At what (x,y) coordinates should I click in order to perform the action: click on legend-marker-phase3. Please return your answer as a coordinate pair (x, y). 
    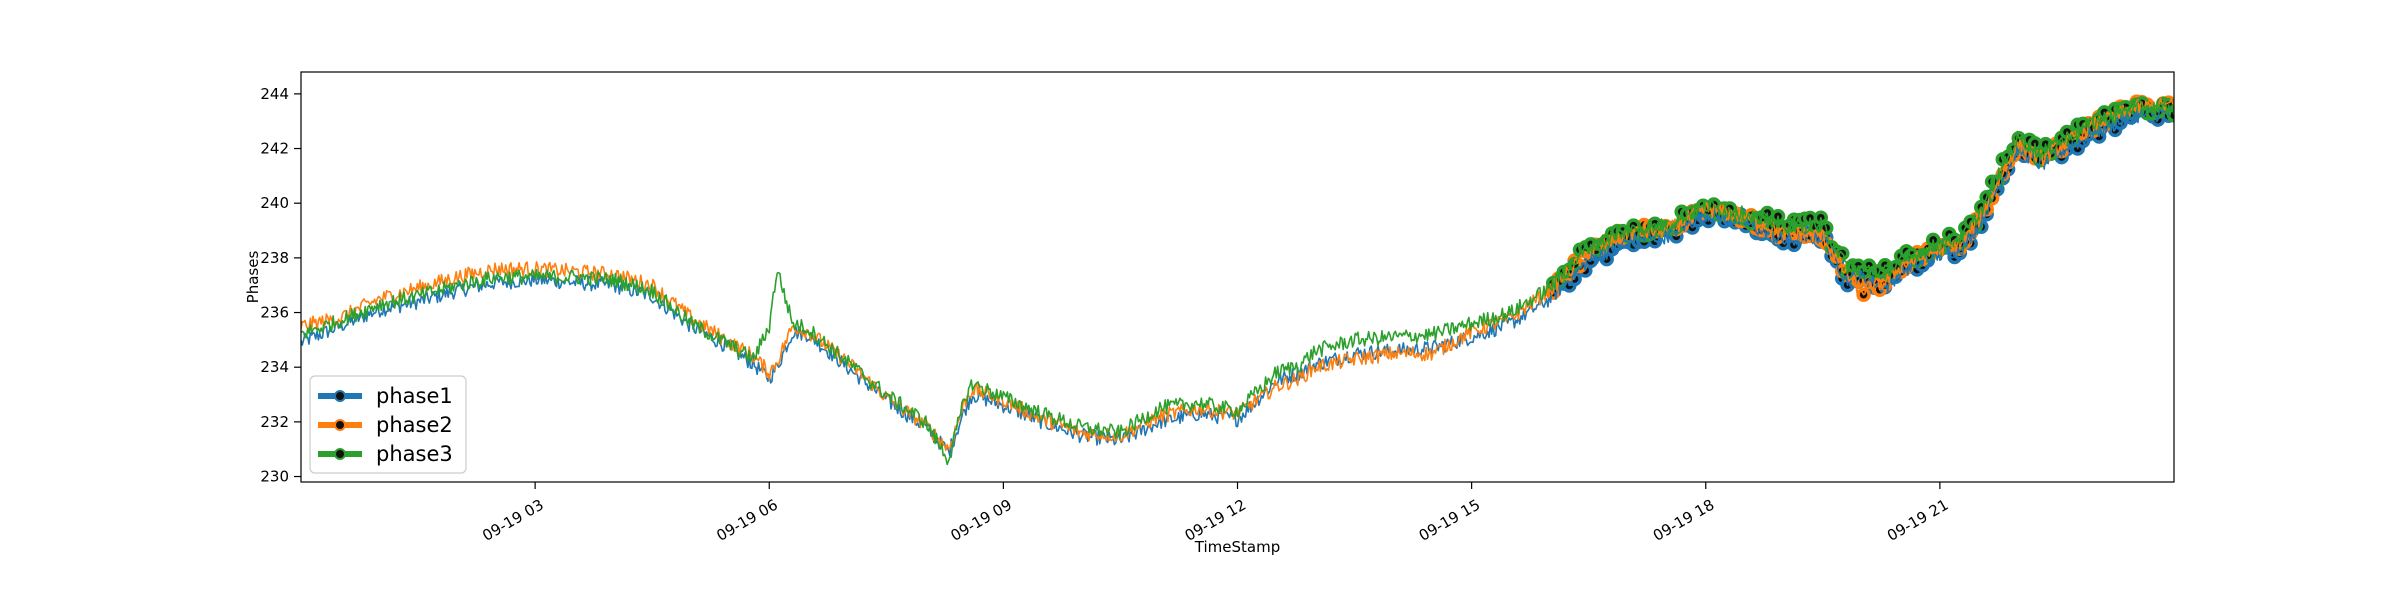
    Looking at the image, I should click on (340, 454).